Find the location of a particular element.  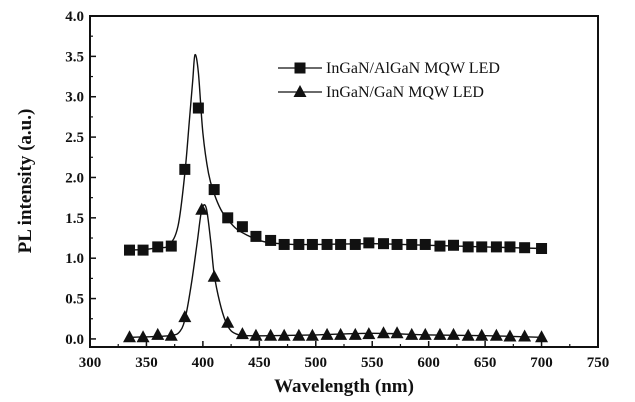

y-tick-label: 3.0 is located at coordinates (74, 98).